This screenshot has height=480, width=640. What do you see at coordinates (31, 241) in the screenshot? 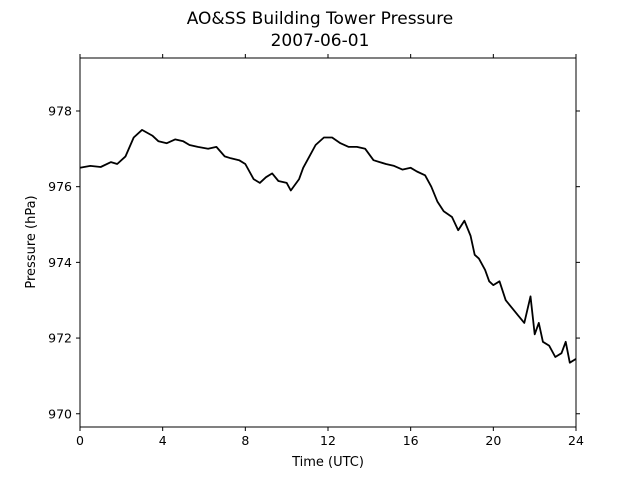
I see `y-axis-label: Pressure (hPa)` at bounding box center [31, 241].